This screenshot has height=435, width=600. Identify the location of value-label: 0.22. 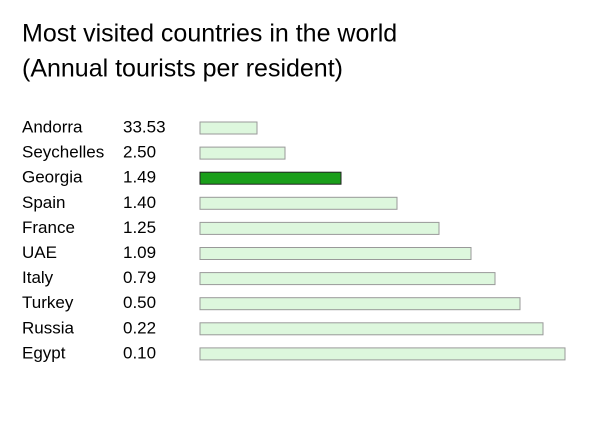
(139, 327).